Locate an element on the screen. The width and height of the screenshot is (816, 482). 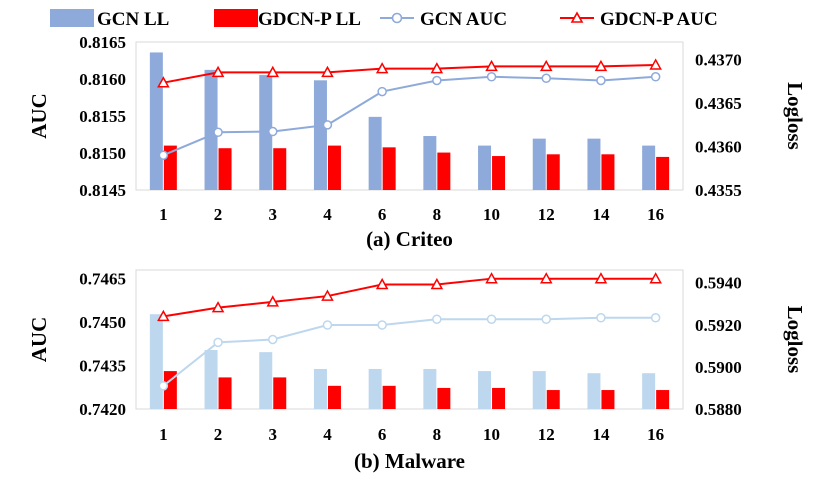
x-tick-label: 8 is located at coordinates (437, 434).